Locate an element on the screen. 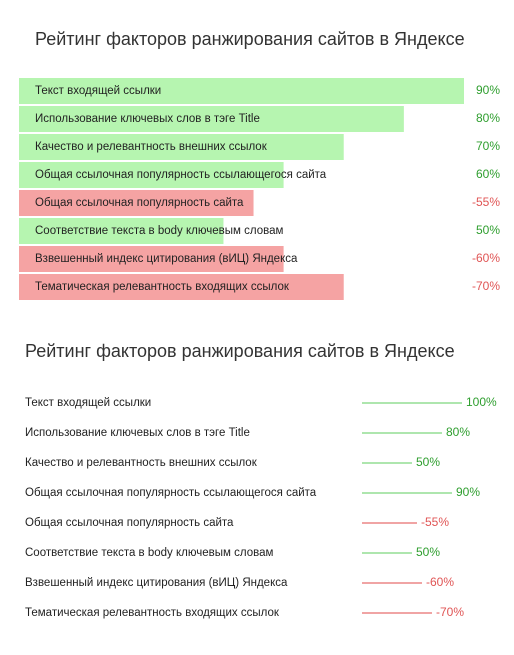 This screenshot has width=514, height=655. value-label: 60% is located at coordinates (488, 174).